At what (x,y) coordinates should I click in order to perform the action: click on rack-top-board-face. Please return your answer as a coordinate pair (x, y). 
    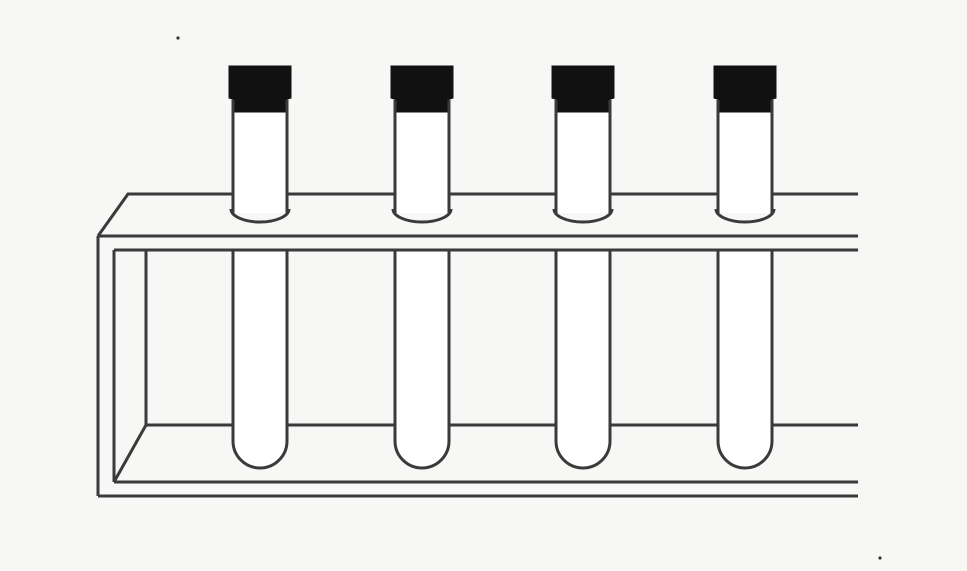
    Looking at the image, I should click on (478, 243).